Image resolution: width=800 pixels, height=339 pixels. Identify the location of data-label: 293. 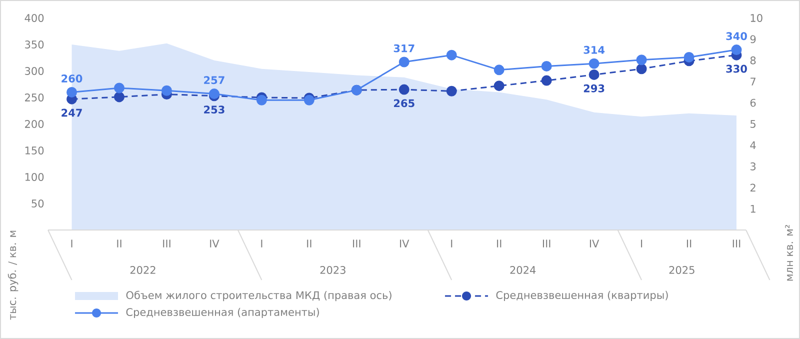
(594, 88).